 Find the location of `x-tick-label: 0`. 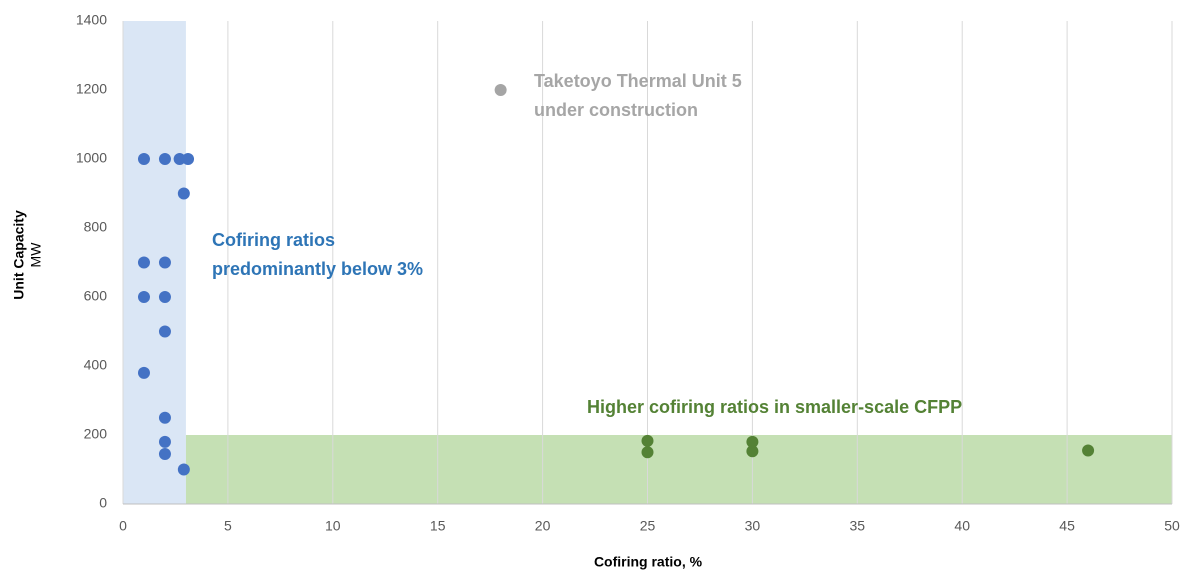

x-tick-label: 0 is located at coordinates (123, 526).